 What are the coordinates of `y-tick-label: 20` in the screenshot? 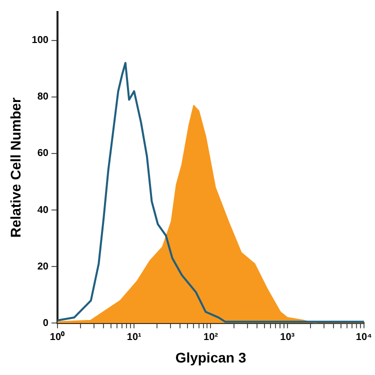 It's located at (43, 266).